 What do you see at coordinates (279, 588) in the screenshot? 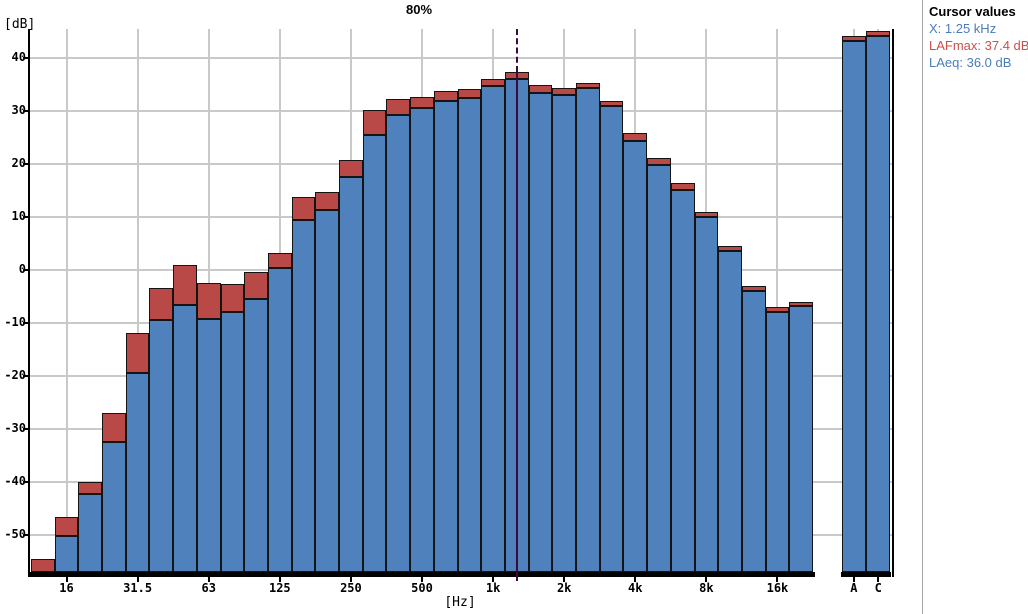
I see `x-tick-label: 125` at bounding box center [279, 588].